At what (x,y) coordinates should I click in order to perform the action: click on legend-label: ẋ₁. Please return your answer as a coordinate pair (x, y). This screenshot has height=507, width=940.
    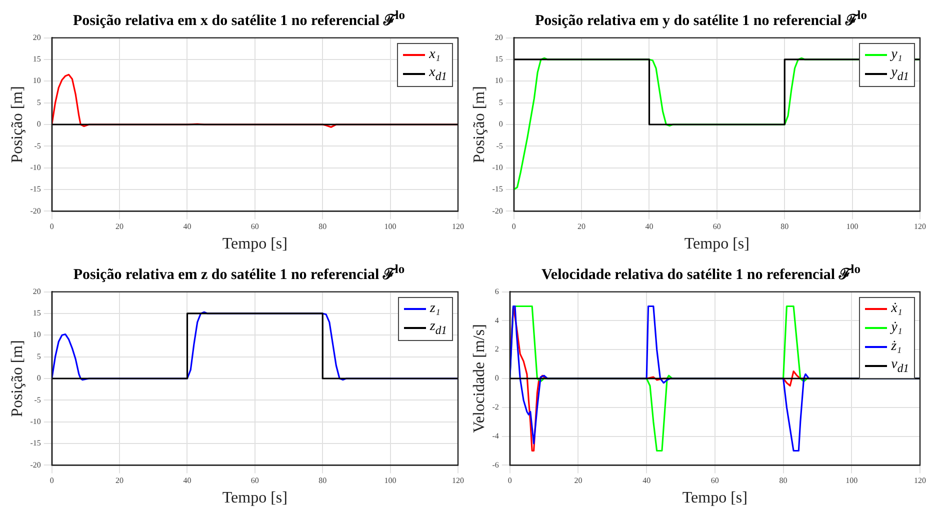
    Looking at the image, I should click on (896, 309).